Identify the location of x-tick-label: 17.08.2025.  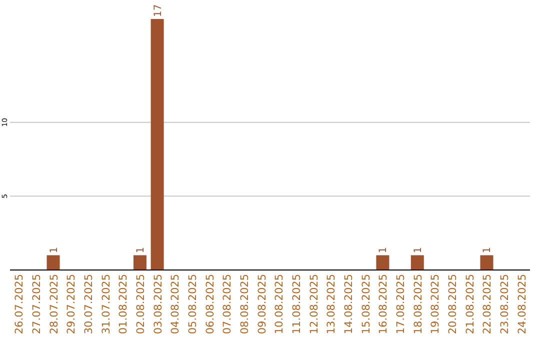
(401, 304).